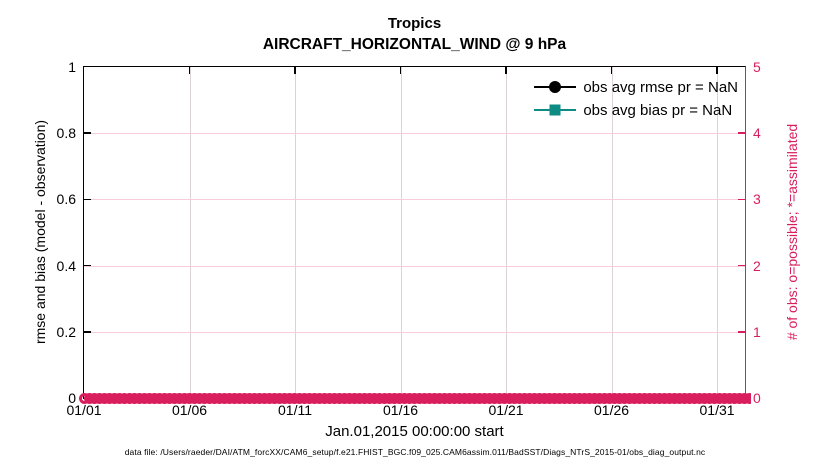 The width and height of the screenshot is (830, 470). What do you see at coordinates (757, 199) in the screenshot?
I see `y-tick-label-right: 3` at bounding box center [757, 199].